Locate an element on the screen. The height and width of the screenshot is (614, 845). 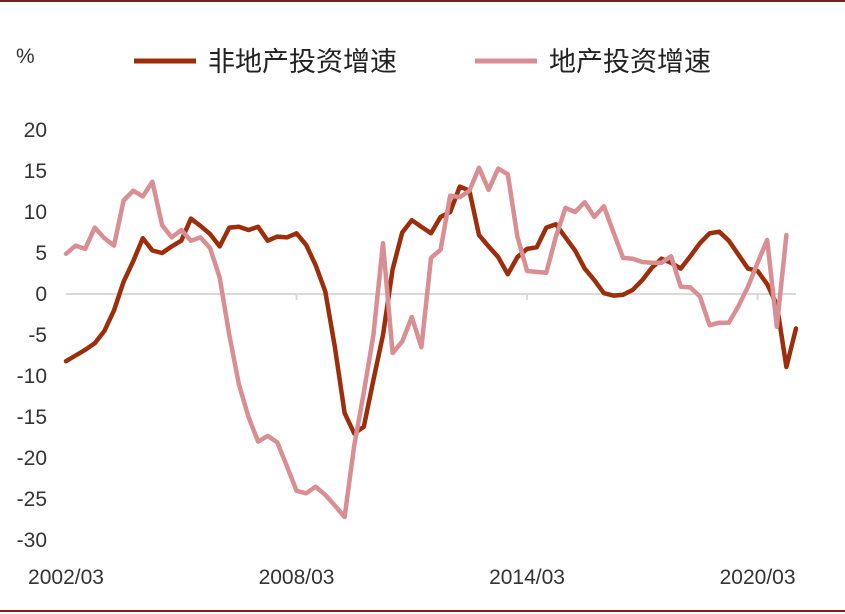
bottom-border is located at coordinates (422, 611).